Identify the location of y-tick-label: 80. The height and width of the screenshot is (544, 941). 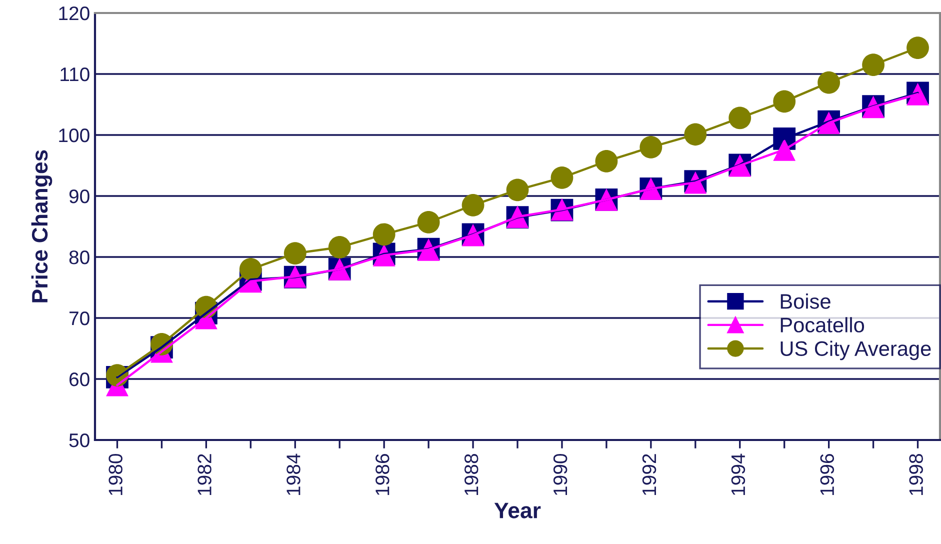
(79, 257).